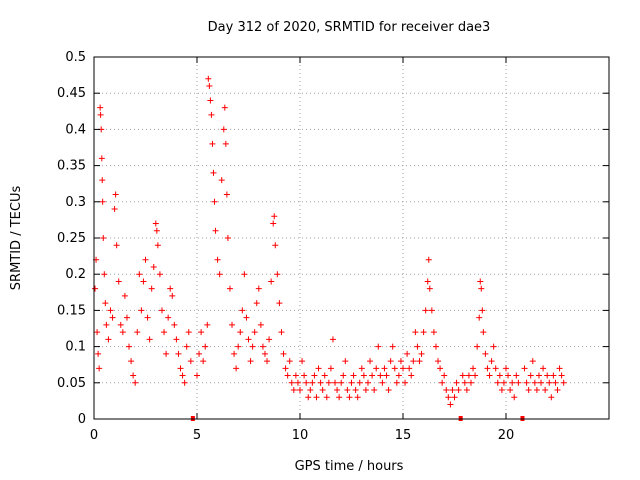  I want to click on x-tick-label: 20, so click(506, 435).